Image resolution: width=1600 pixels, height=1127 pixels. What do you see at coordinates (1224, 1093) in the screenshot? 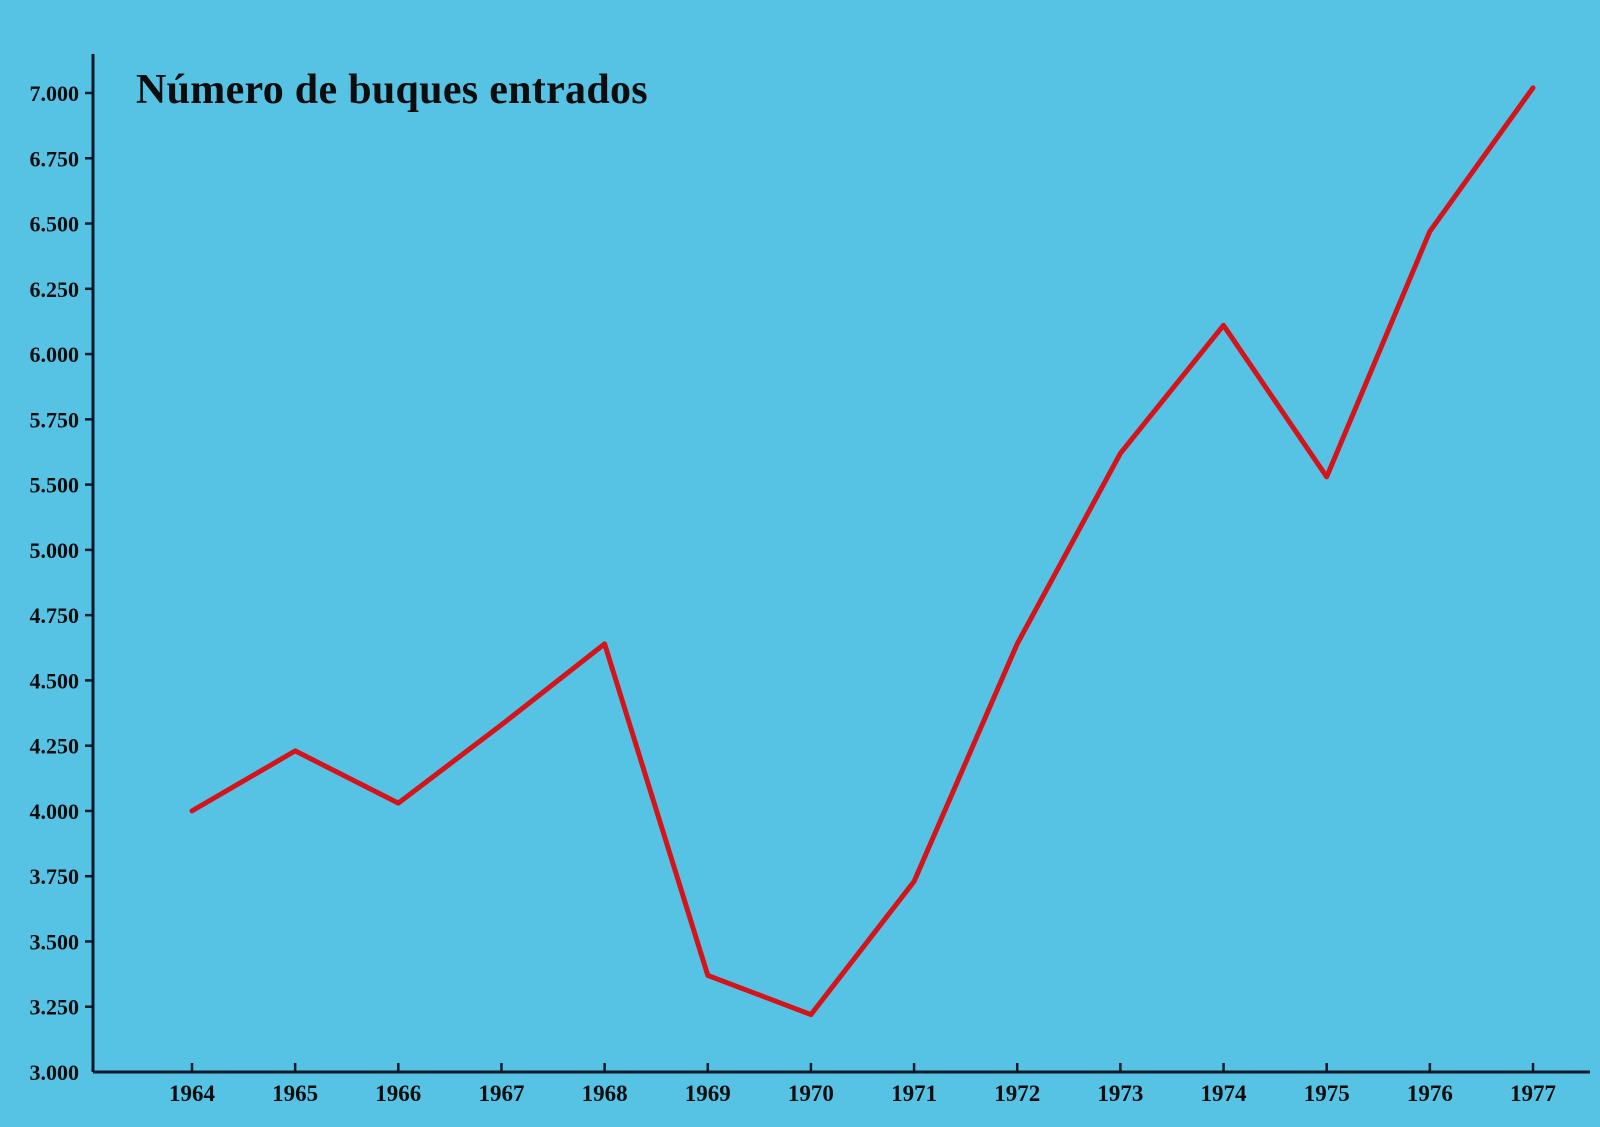
I see `x-tick-label: 1974` at bounding box center [1224, 1093].